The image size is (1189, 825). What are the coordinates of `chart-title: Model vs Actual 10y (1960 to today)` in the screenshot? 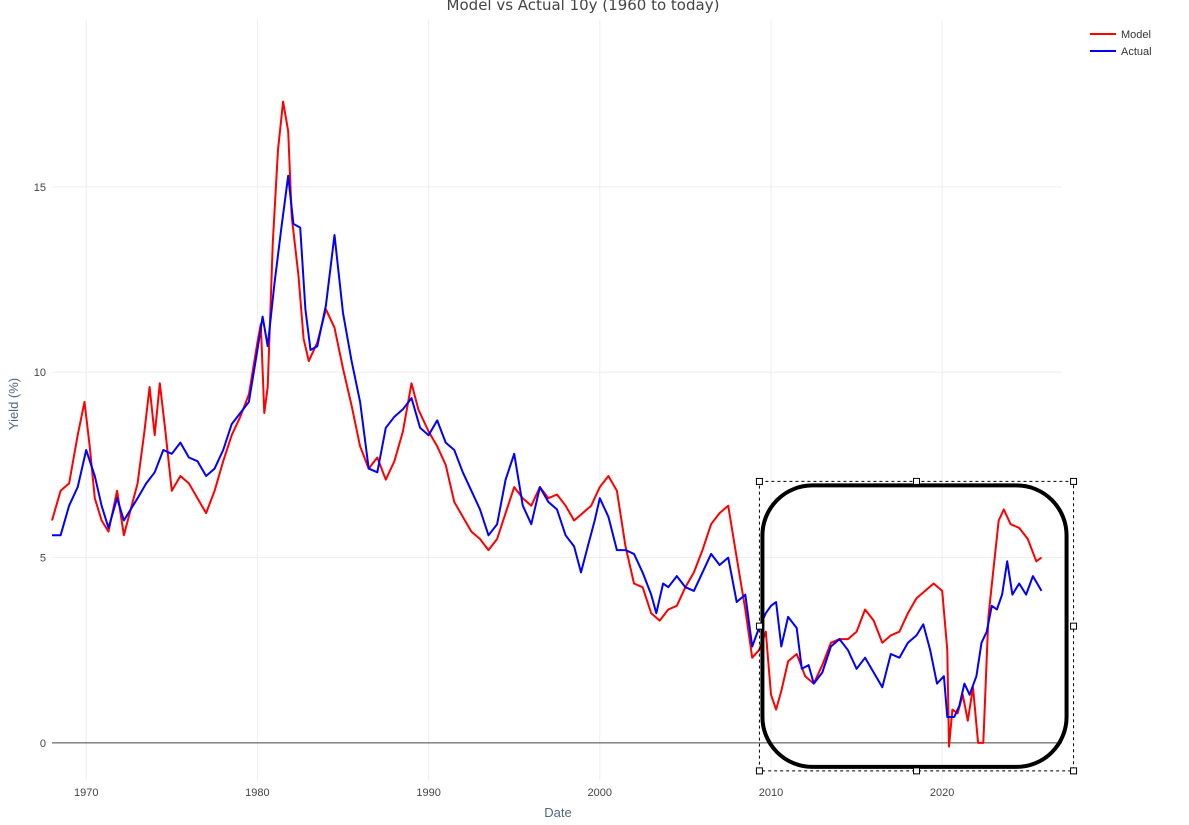 It's located at (583, 7).